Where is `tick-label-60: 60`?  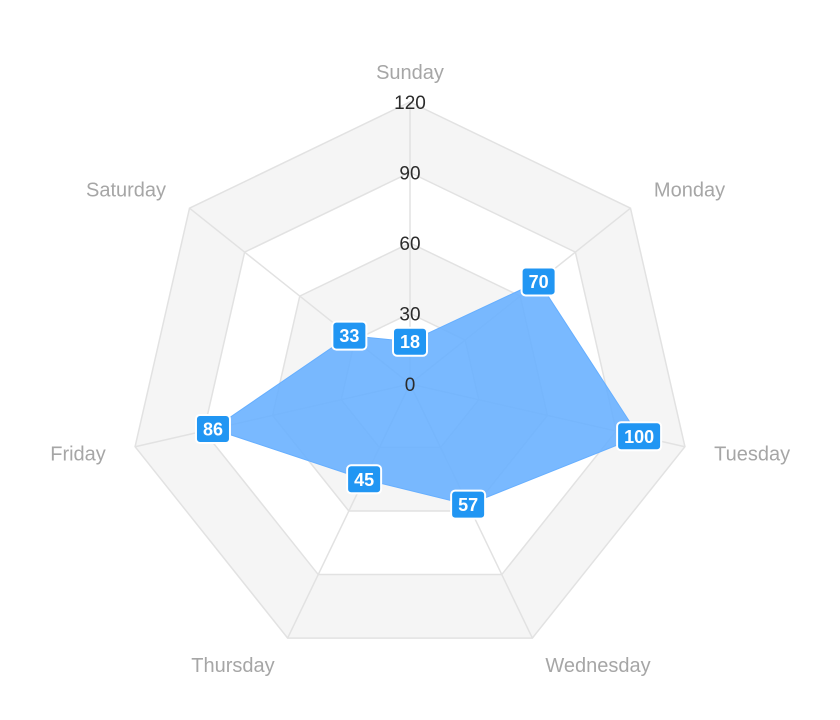 tick-label-60: 60 is located at coordinates (409, 244).